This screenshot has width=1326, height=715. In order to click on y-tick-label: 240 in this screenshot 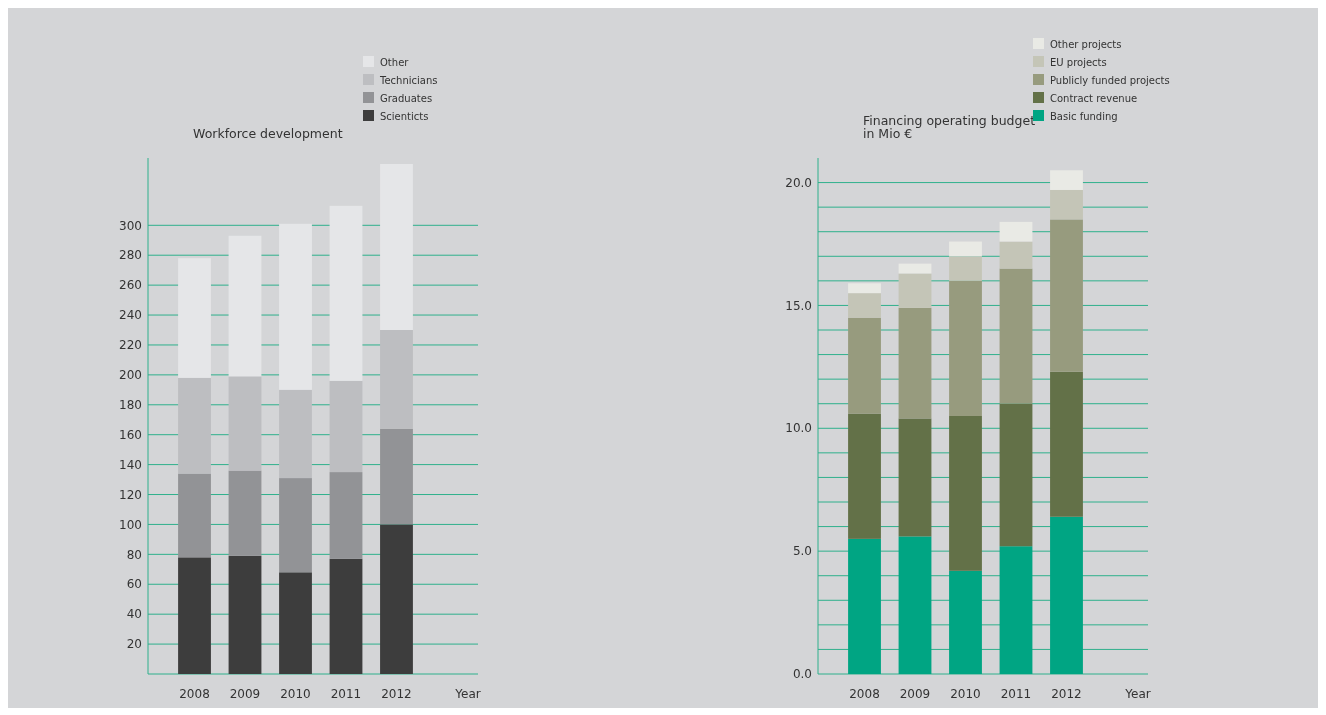, I will do `click(130, 315)`.